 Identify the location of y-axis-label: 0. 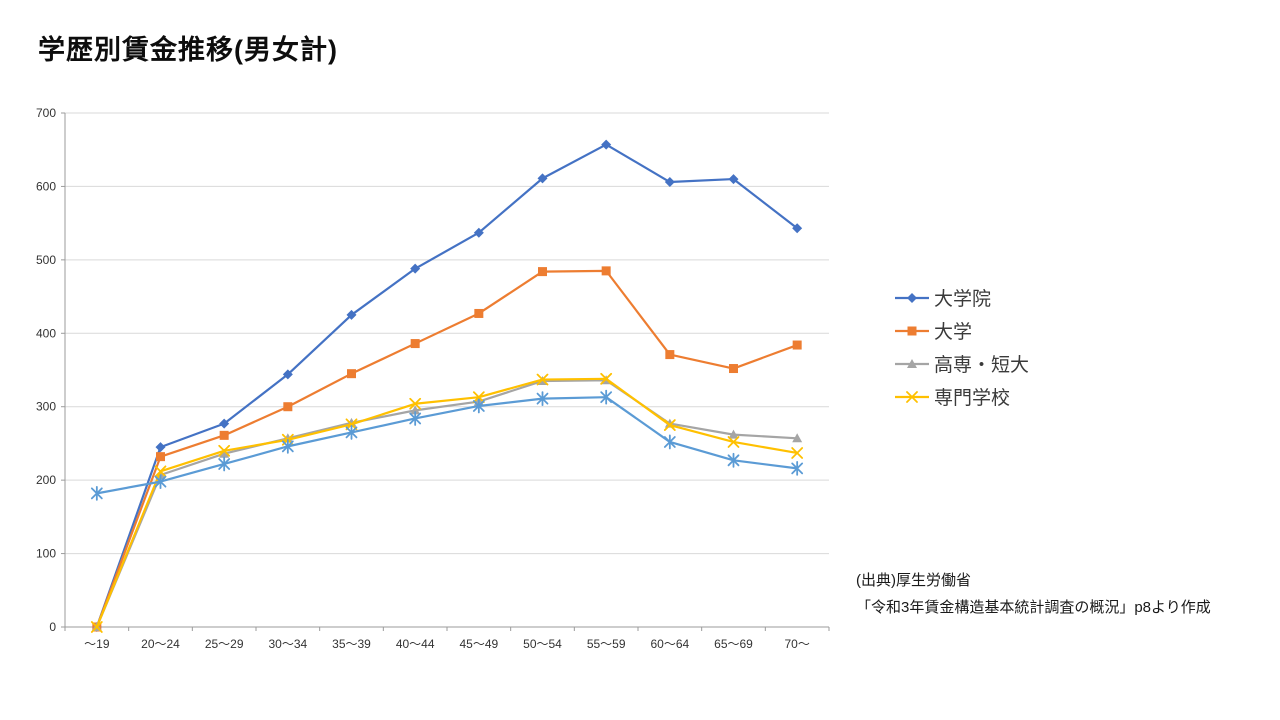
(52, 627).